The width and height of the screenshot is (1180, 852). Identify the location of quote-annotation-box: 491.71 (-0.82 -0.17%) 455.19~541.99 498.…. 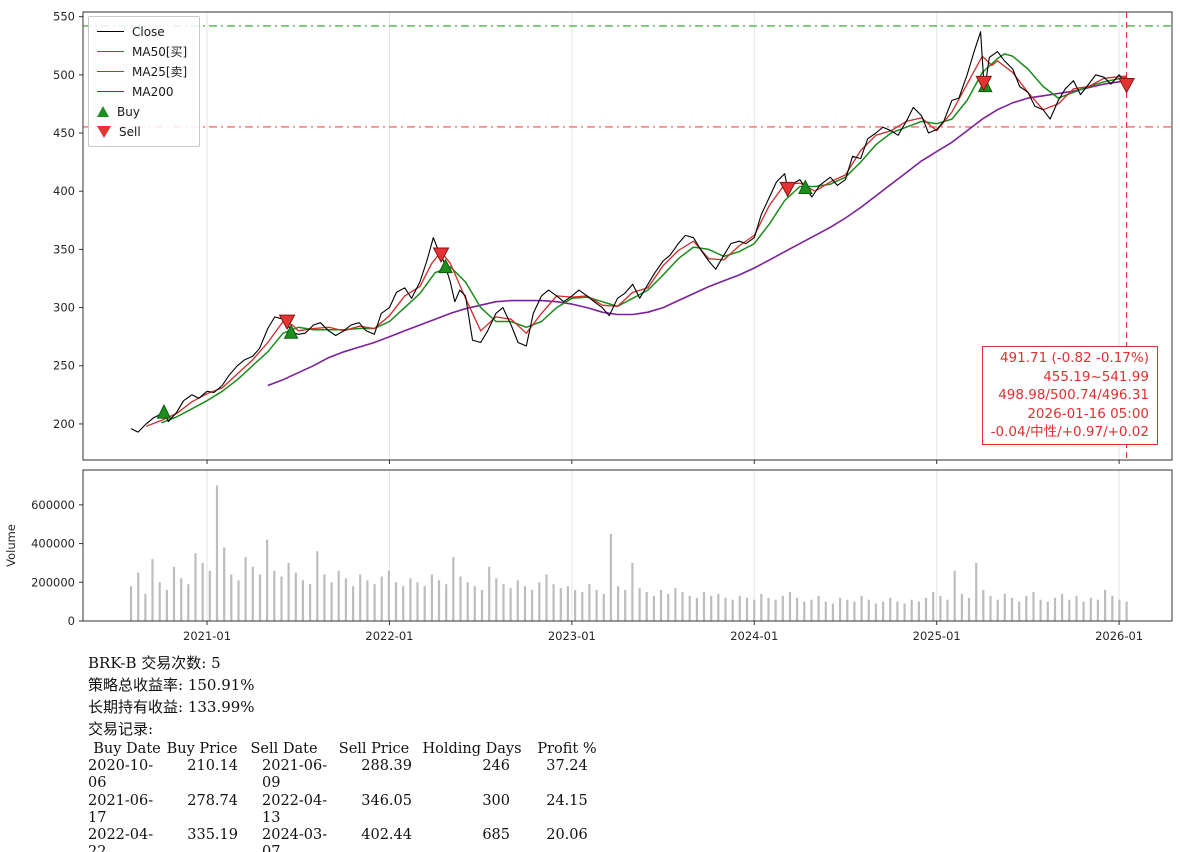
(1069, 395).